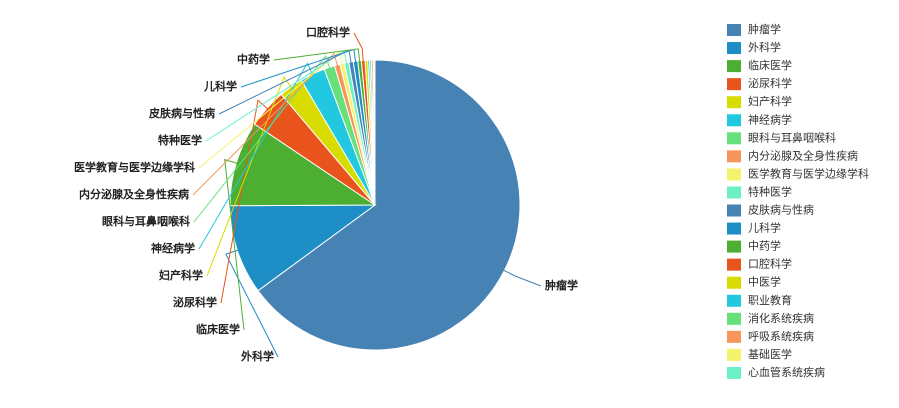 The width and height of the screenshot is (899, 408). I want to click on legend-label: 职业教育, so click(770, 300).